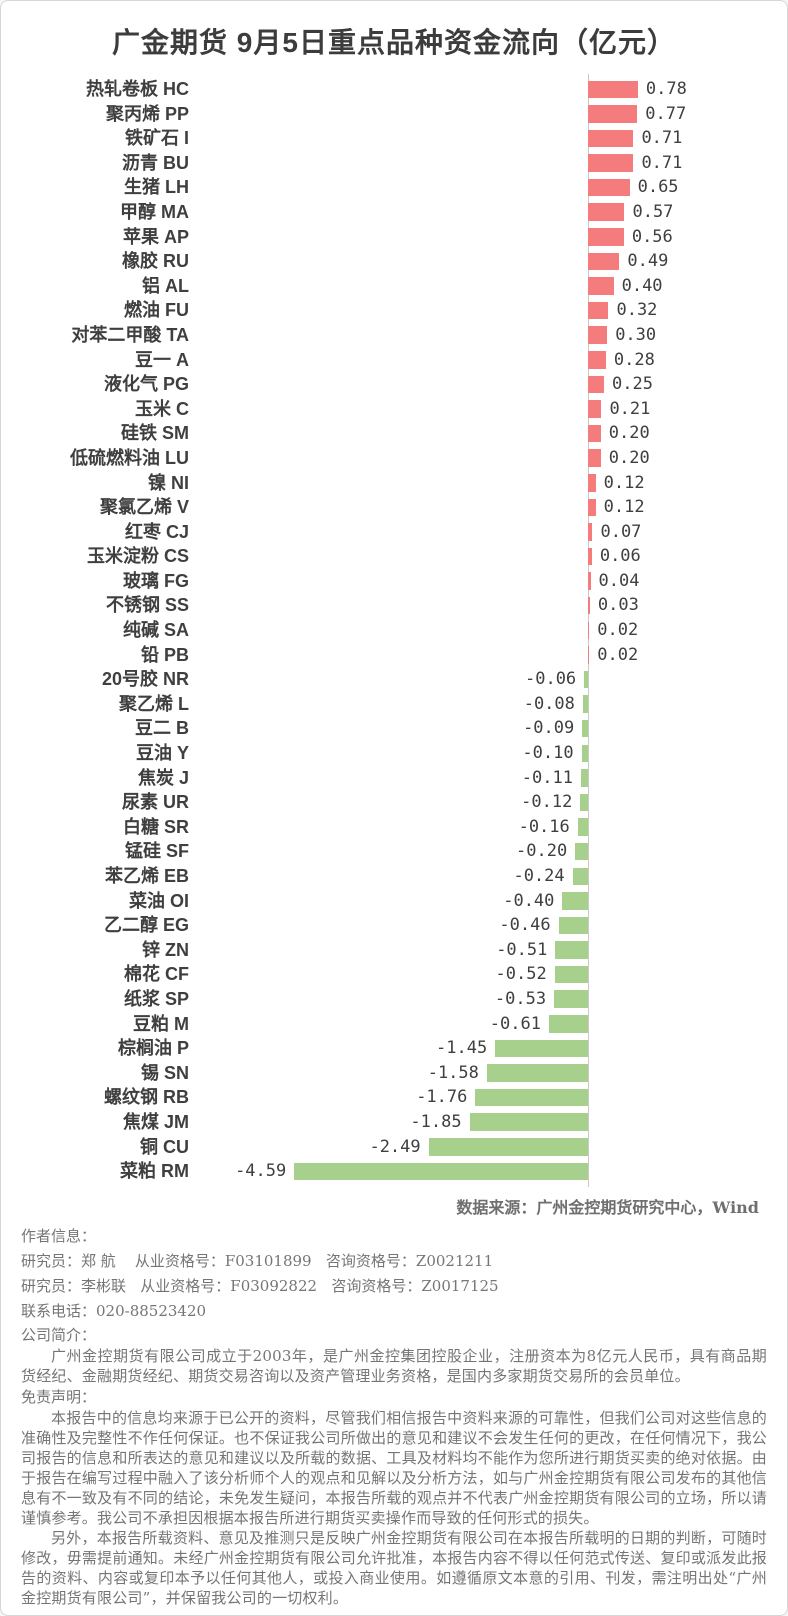  I want to click on chart-row: 铜 CU -2.49, so click(394, 1147).